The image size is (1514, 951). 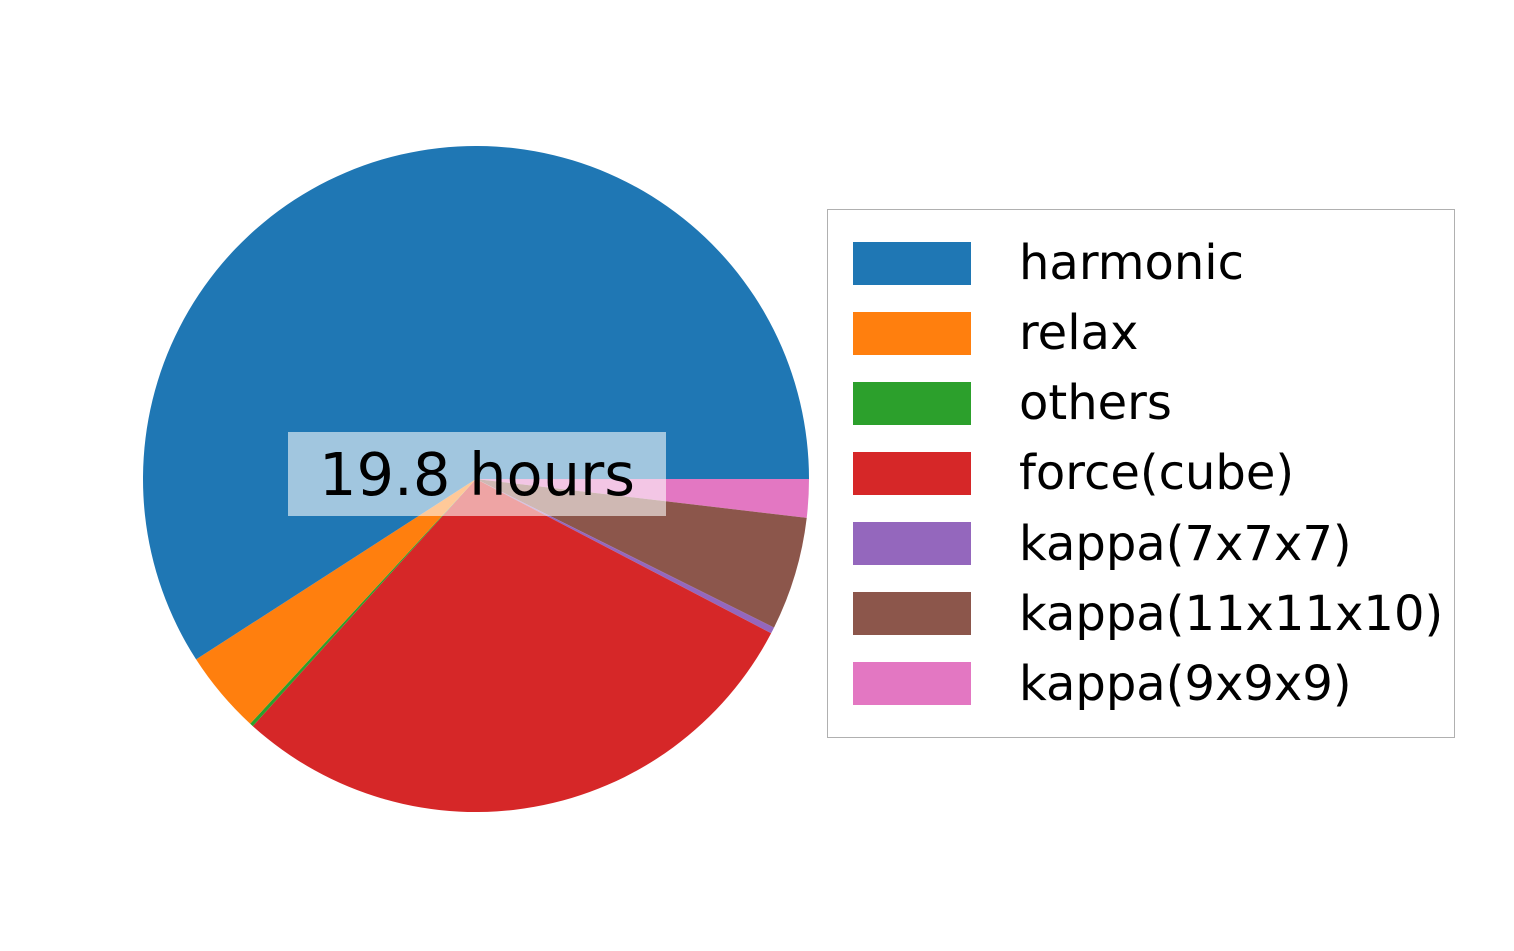 I want to click on legend-item-harmonic: harmonic, so click(x=1141, y=263).